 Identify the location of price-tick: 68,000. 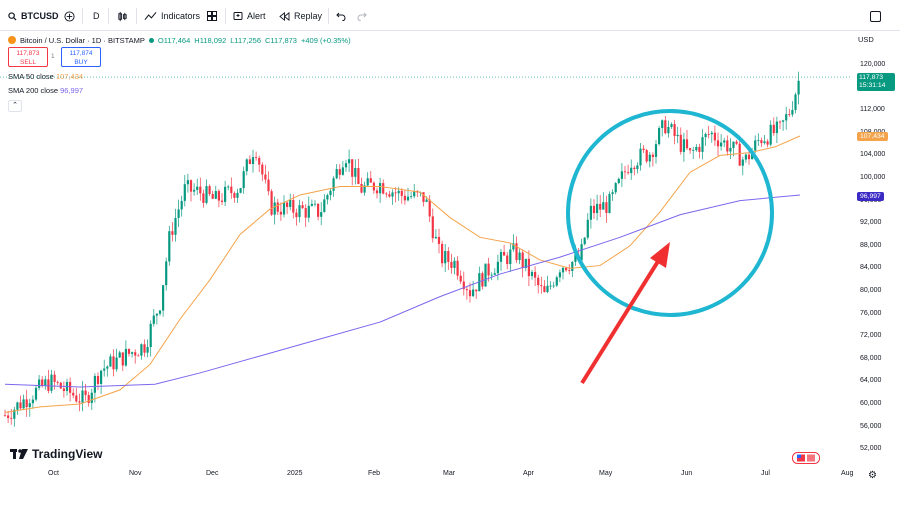
(871, 358).